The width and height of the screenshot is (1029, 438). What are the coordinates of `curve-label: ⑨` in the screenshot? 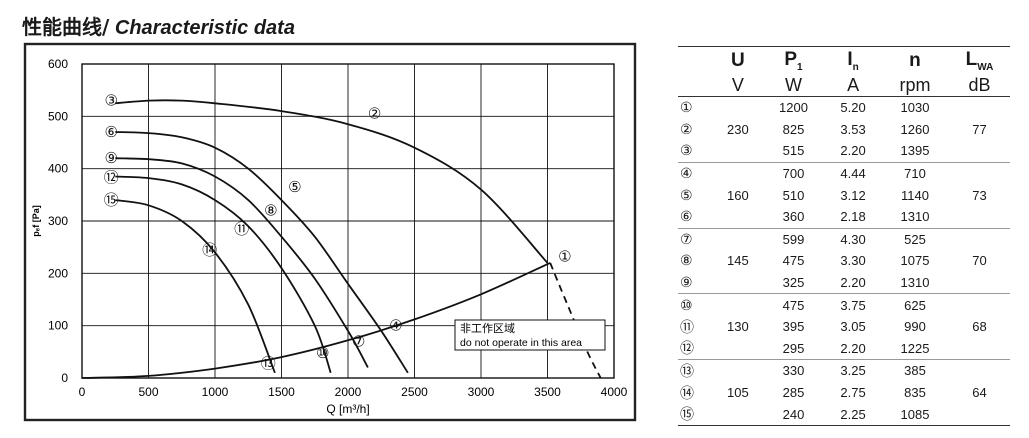 It's located at (111, 158).